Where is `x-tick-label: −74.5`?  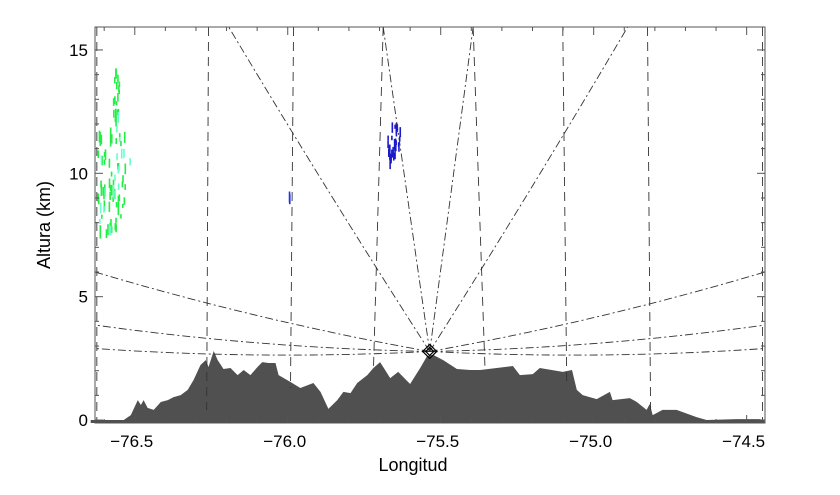 x-tick-label: −74.5 is located at coordinates (743, 441).